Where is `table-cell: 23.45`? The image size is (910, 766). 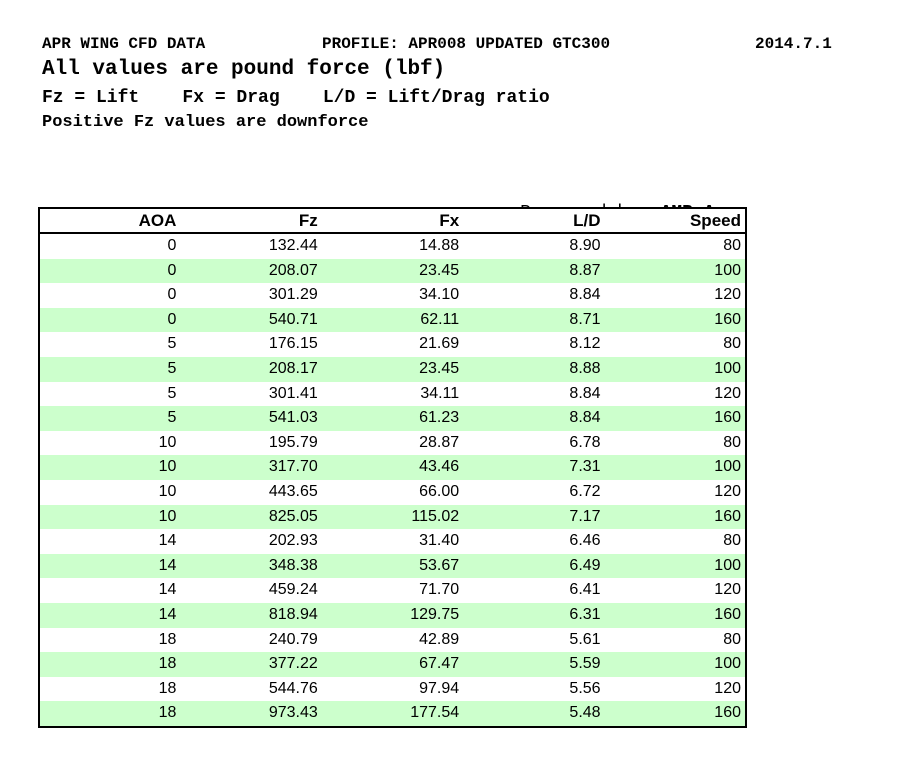
table-cell: 23.45 is located at coordinates (439, 270).